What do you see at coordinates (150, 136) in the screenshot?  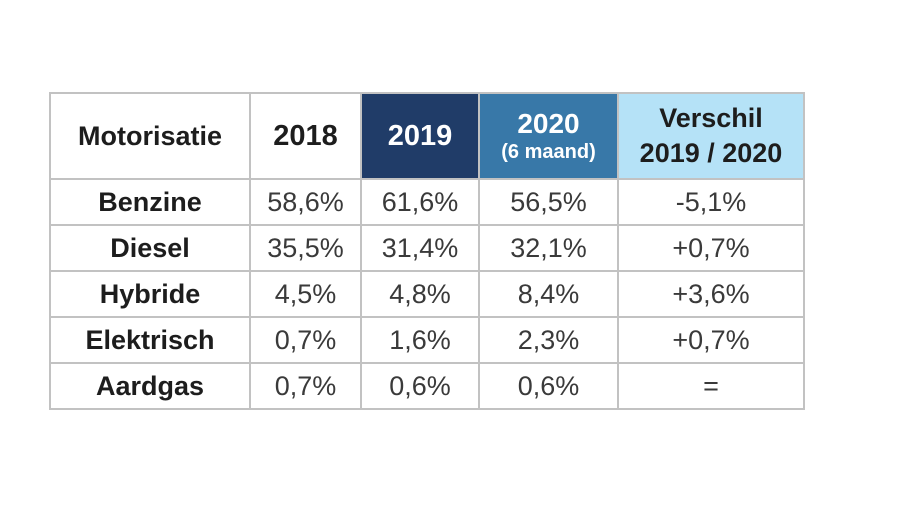 I see `header-motorisatie: Motorisatie` at bounding box center [150, 136].